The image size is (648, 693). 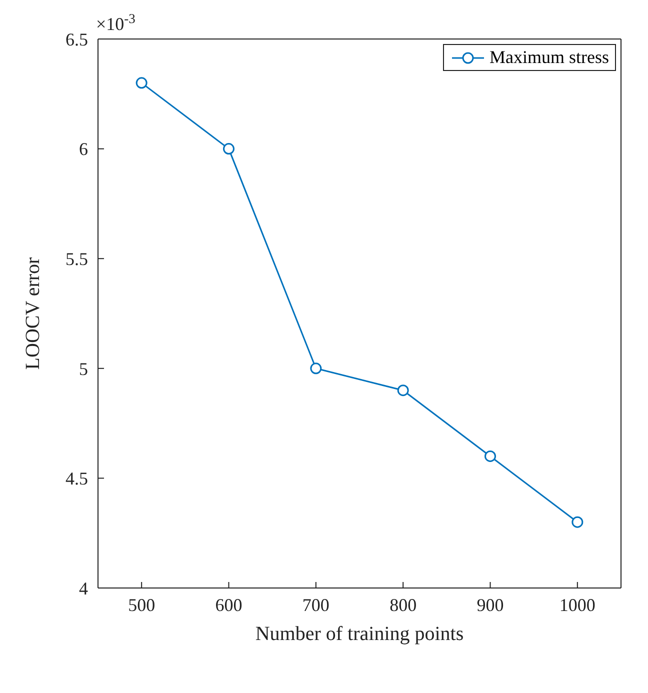 What do you see at coordinates (490, 604) in the screenshot?
I see `x-tick-label: 900` at bounding box center [490, 604].